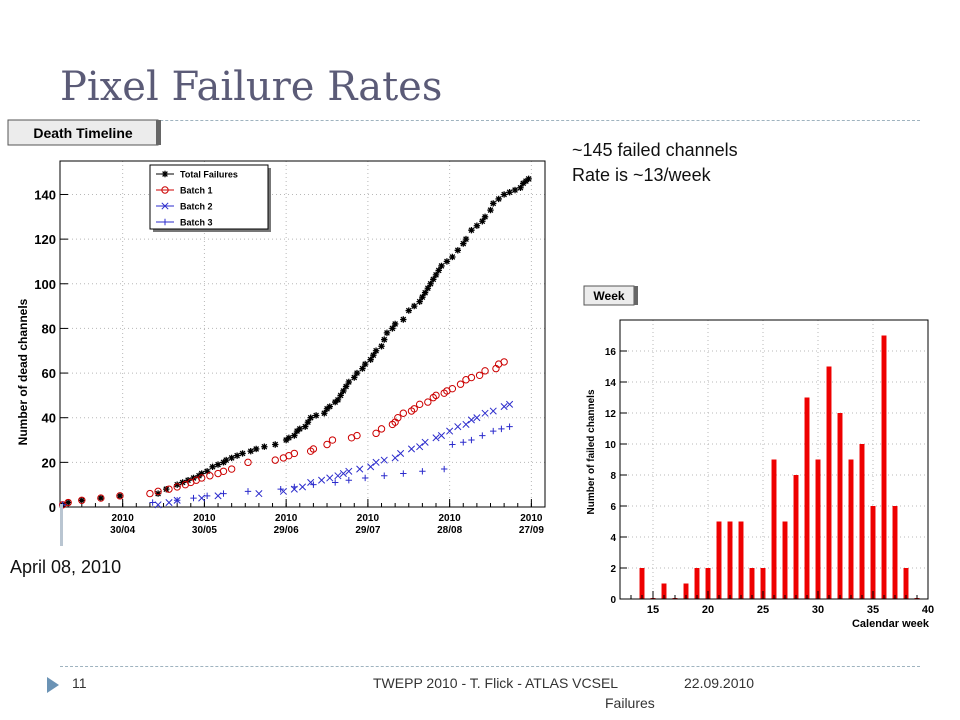  What do you see at coordinates (209, 175) in the screenshot?
I see `legend-label: Total Failures` at bounding box center [209, 175].